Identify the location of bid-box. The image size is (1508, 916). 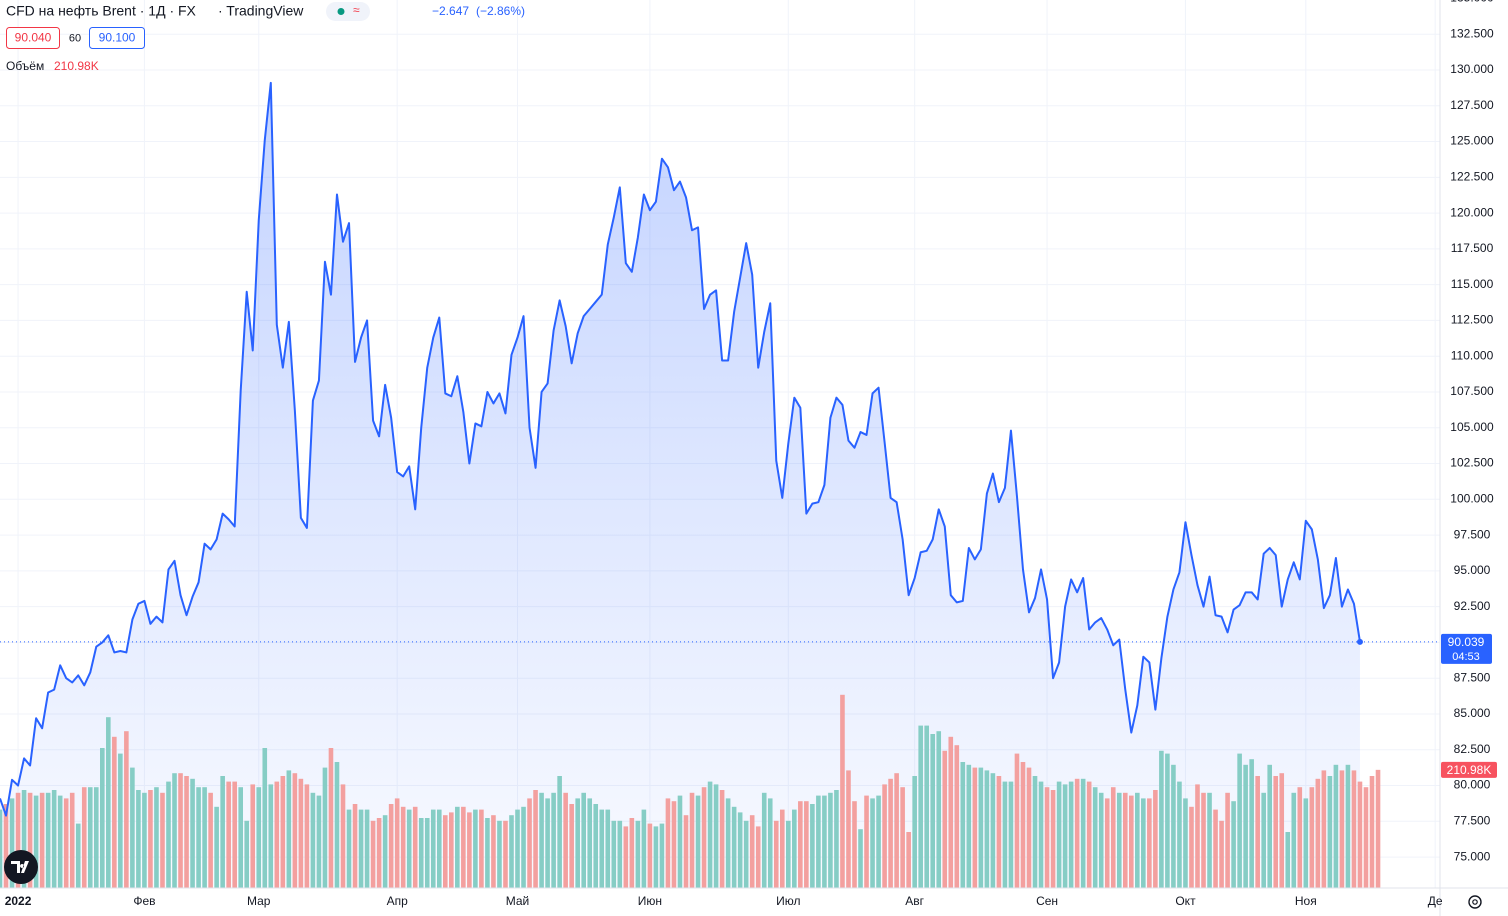
(33, 38).